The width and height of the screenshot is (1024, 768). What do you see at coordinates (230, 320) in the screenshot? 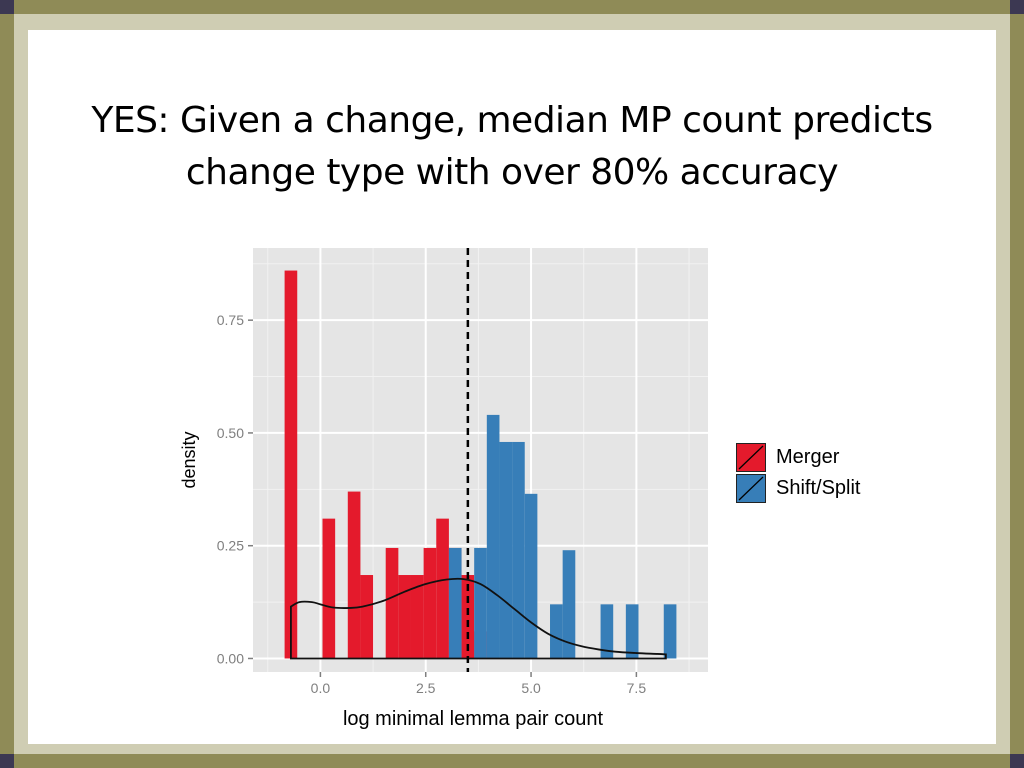
I see `y-tick-label: 0.75` at bounding box center [230, 320].